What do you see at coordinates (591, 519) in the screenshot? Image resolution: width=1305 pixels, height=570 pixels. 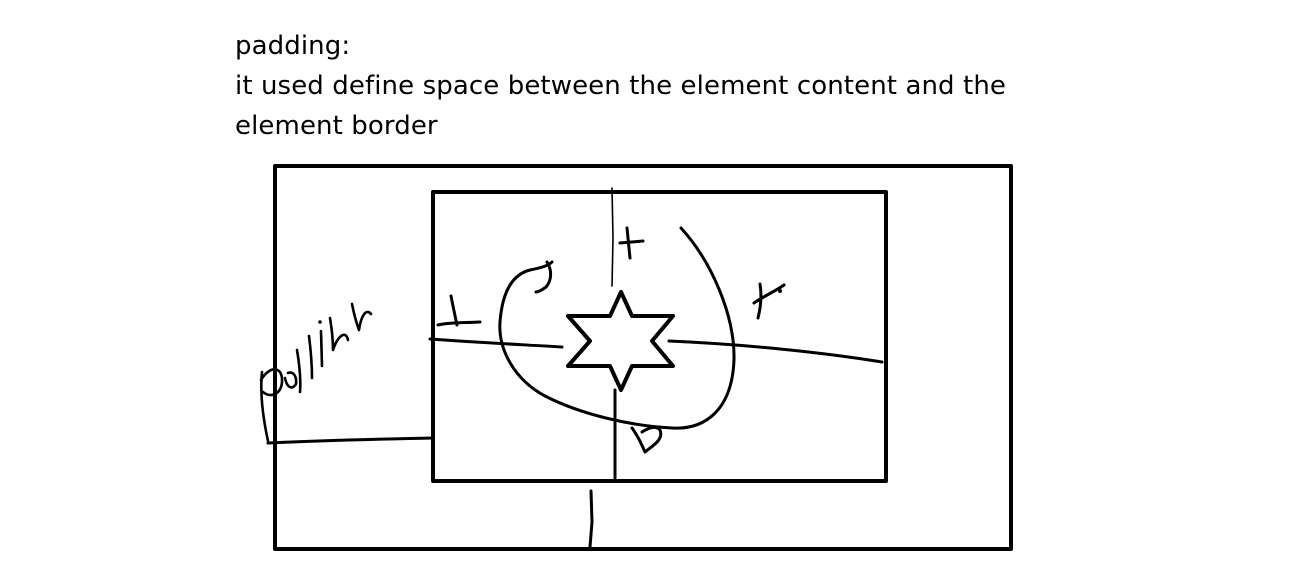 I see `bottom-gap-line` at bounding box center [591, 519].